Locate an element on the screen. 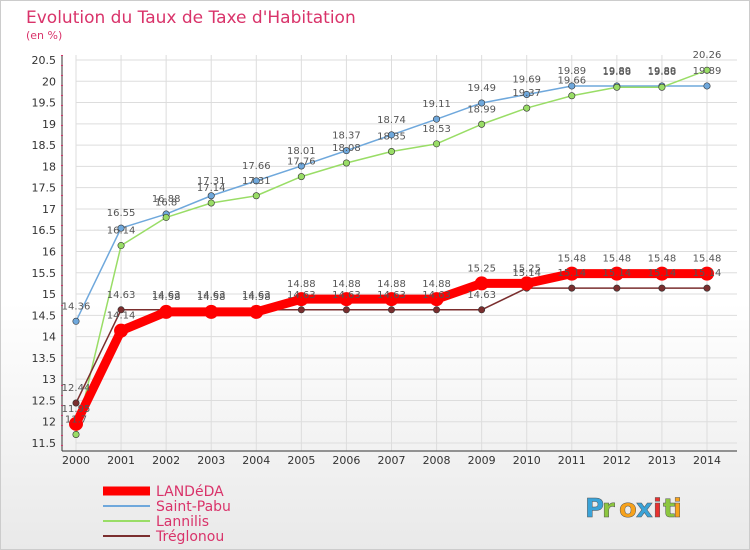 Image resolution: width=750 pixels, height=550 pixels. data-label: 16.55 is located at coordinates (121, 213).